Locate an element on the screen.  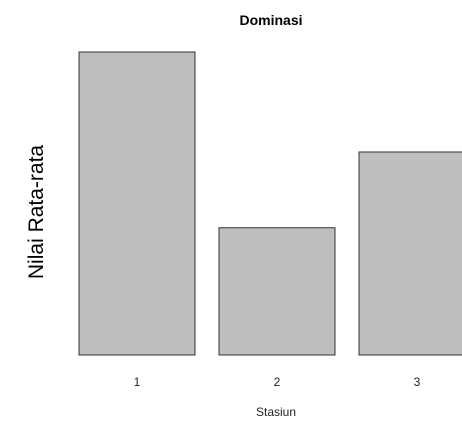
x-tick-labels: 1 2 3 is located at coordinates (277, 382).